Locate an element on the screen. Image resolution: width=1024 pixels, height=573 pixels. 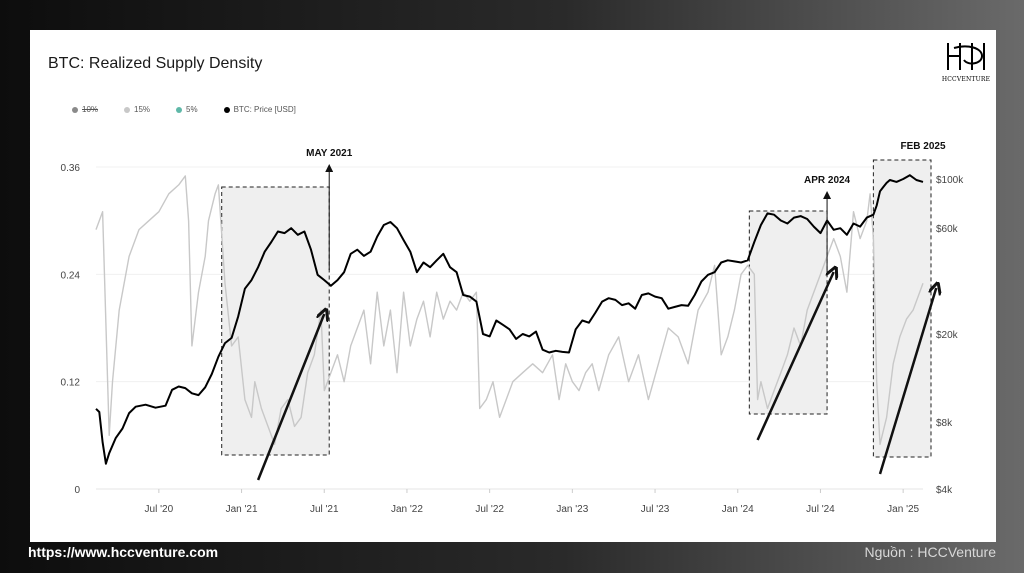
y-left-tick-label: 0 is located at coordinates (77, 490).